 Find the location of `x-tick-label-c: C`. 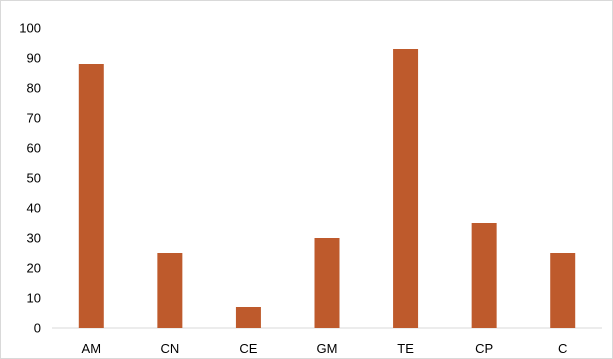

x-tick-label-c: C is located at coordinates (562, 348).